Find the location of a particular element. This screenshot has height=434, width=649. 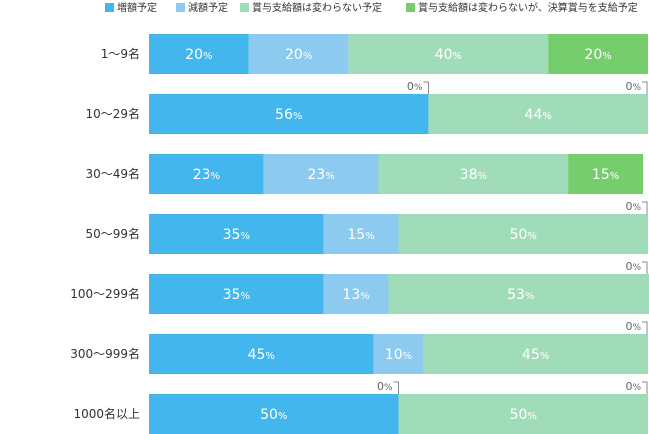

bar-row: 23% 23% 38% 15% is located at coordinates (396, 174).